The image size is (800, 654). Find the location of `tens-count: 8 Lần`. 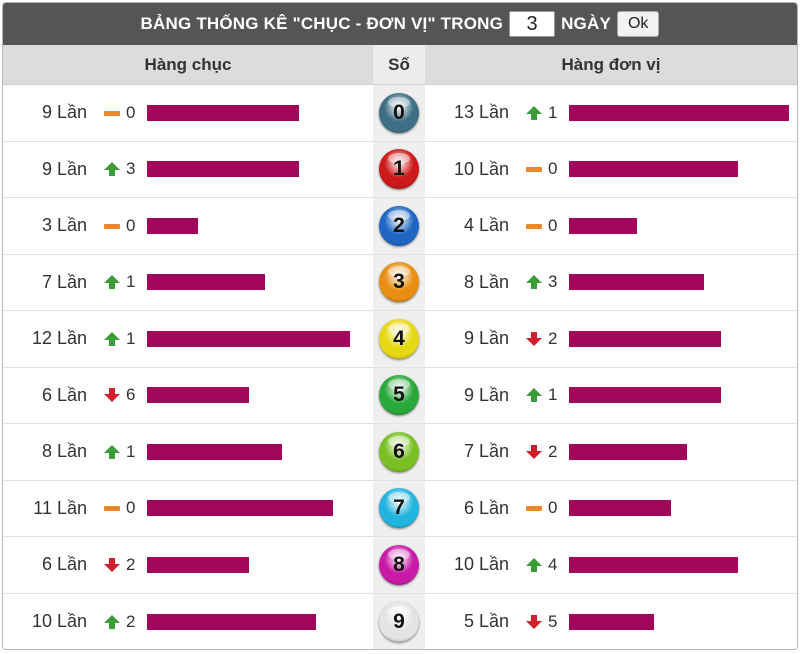

tens-count: 8 Lần is located at coordinates (64, 451).